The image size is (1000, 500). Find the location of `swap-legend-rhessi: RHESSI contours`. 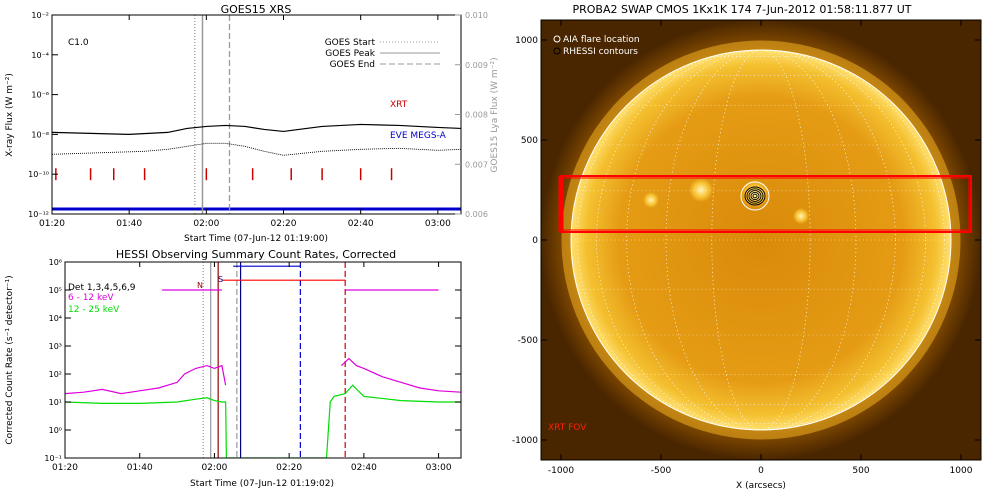

swap-legend-rhessi: RHESSI contours is located at coordinates (600, 52).